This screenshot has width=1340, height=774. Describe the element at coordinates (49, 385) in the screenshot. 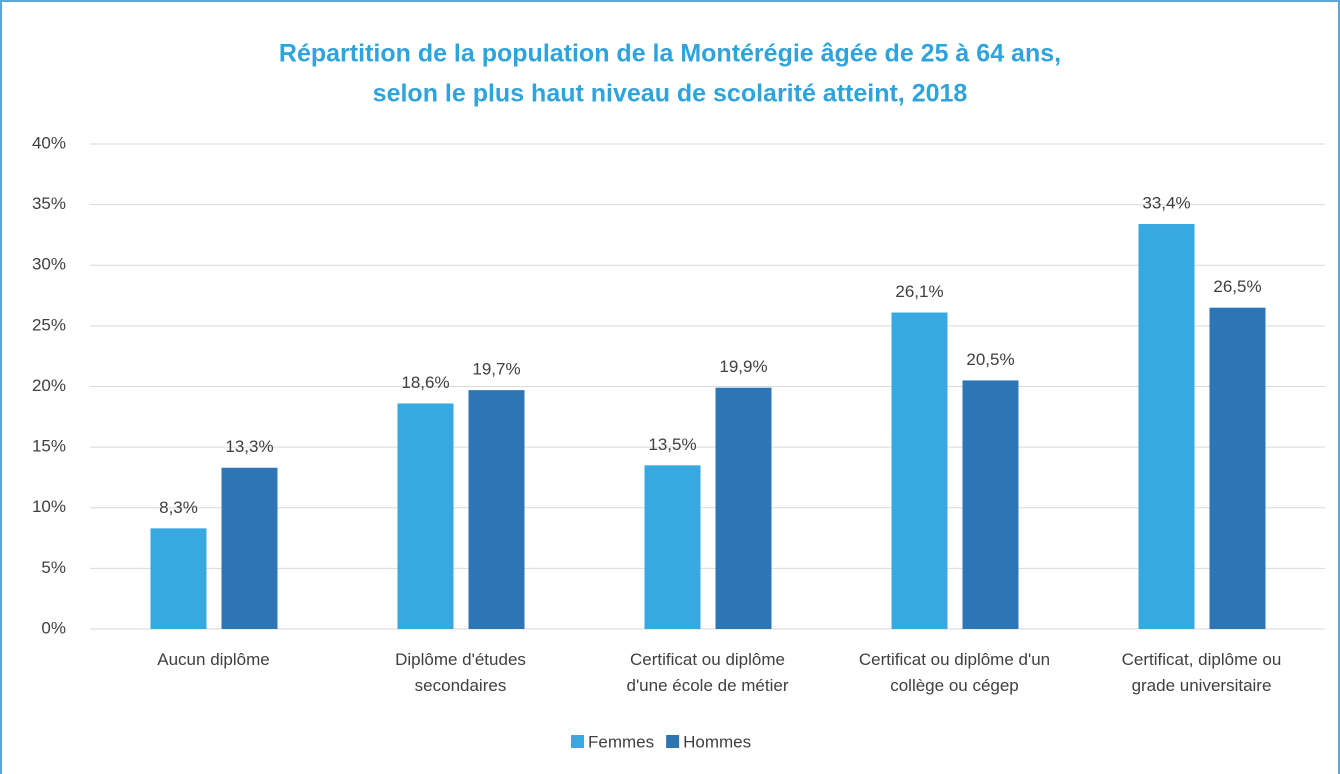

I see `y-tick-label: 20%` at that location.